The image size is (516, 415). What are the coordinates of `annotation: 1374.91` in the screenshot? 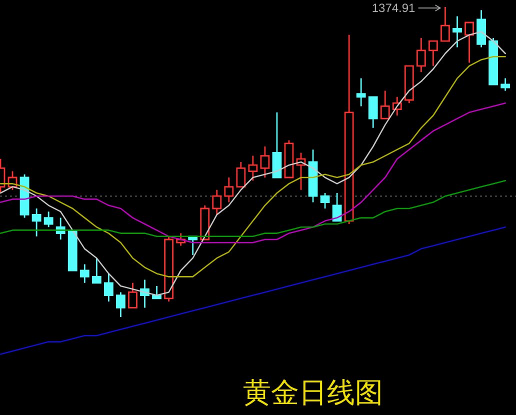 It's located at (394, 8).